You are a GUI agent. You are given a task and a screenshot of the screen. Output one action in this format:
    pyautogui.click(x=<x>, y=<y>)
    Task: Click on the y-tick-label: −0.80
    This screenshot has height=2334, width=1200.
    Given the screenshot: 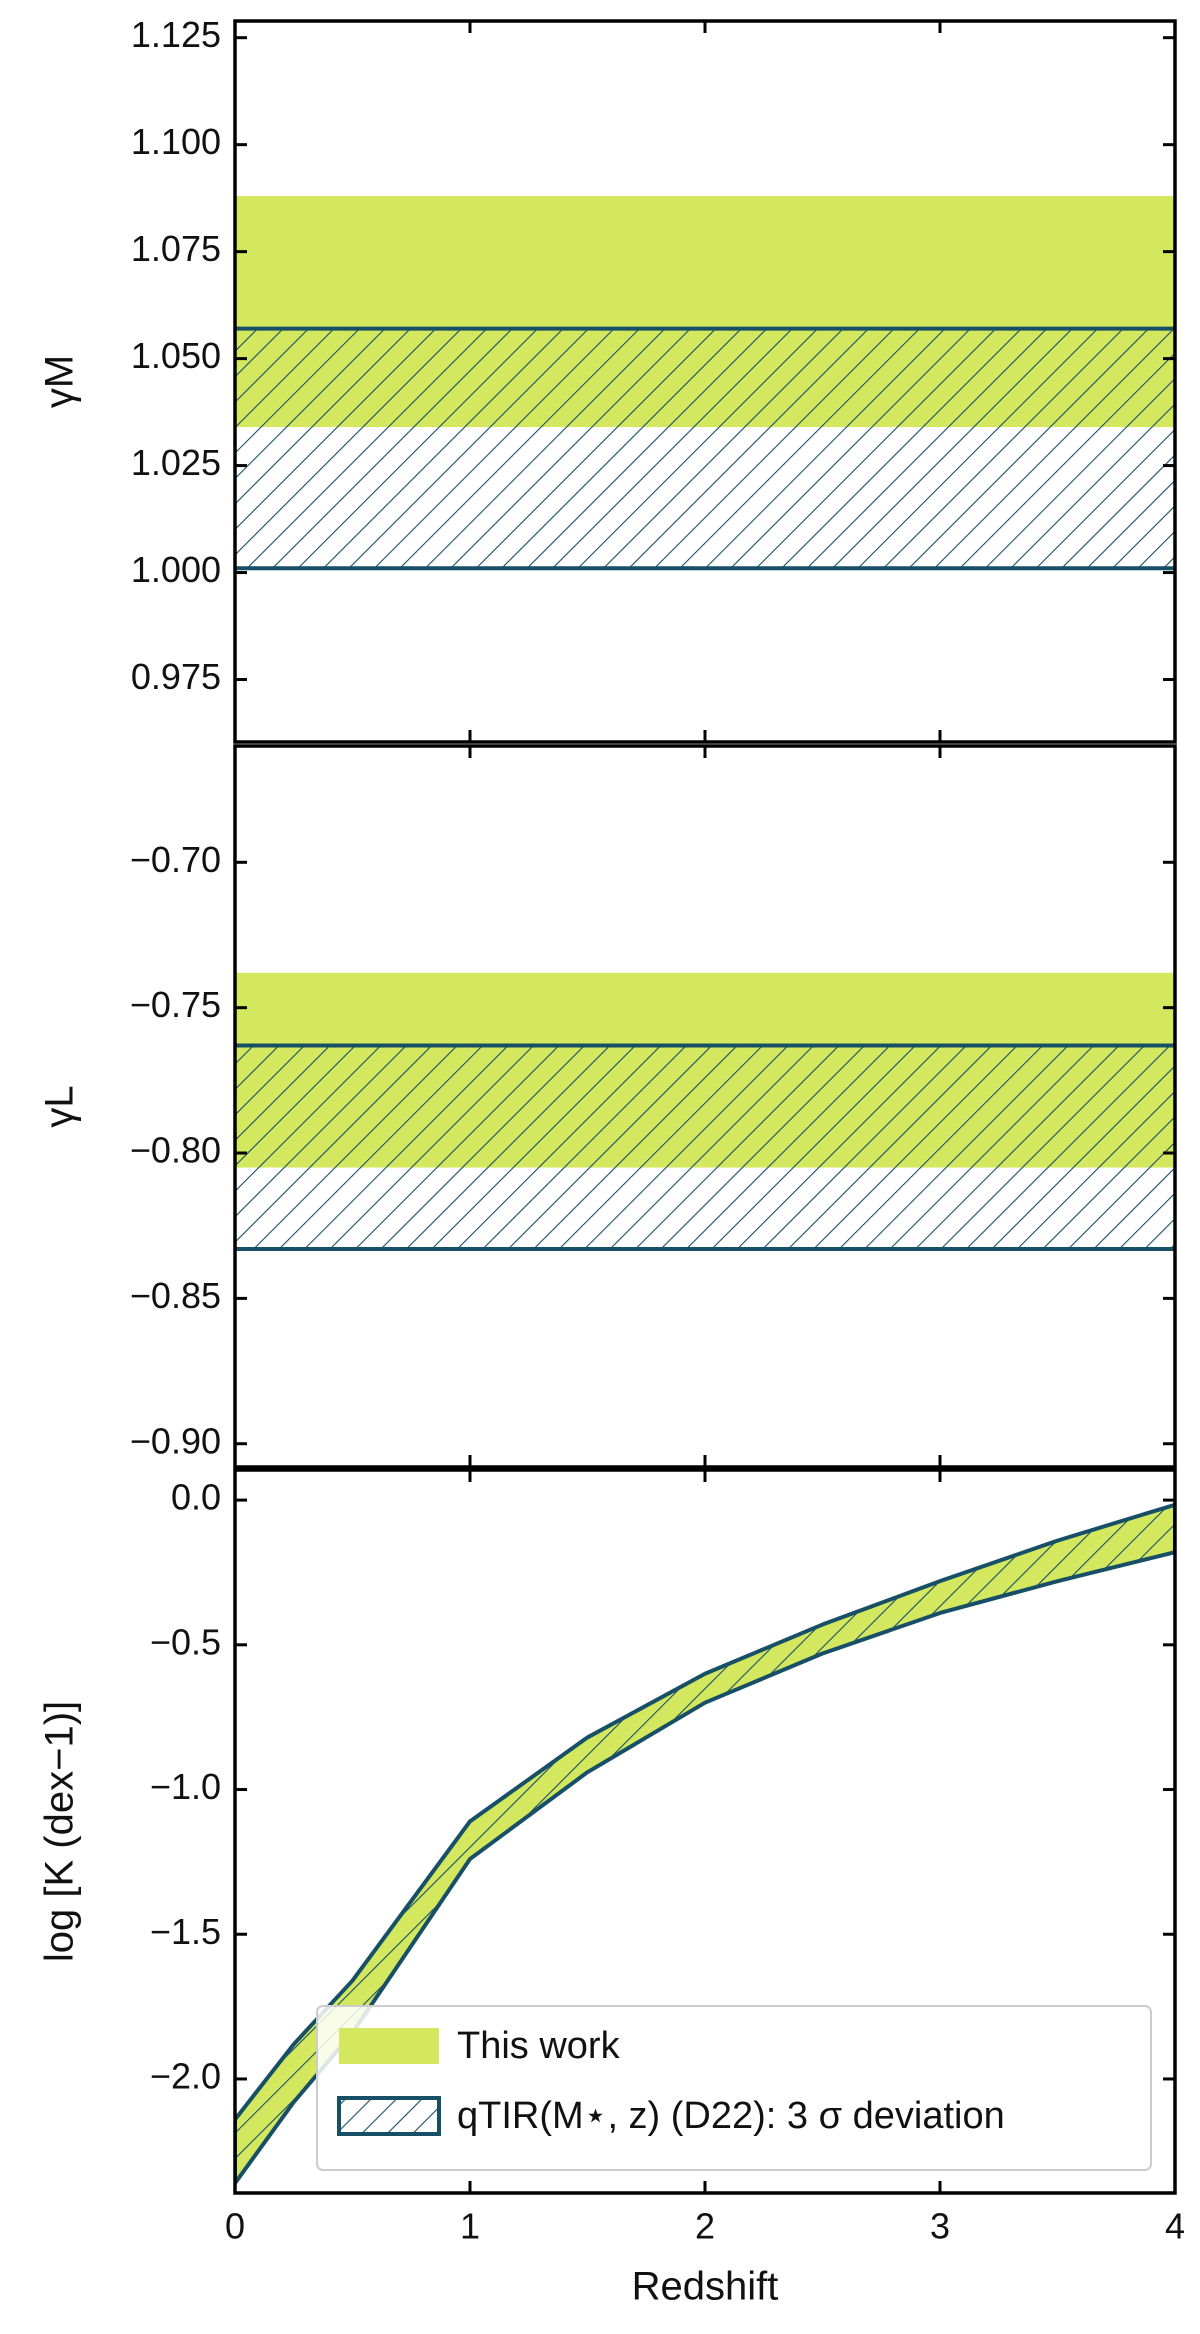 What is the action you would take?
    pyautogui.click(x=175, y=1150)
    